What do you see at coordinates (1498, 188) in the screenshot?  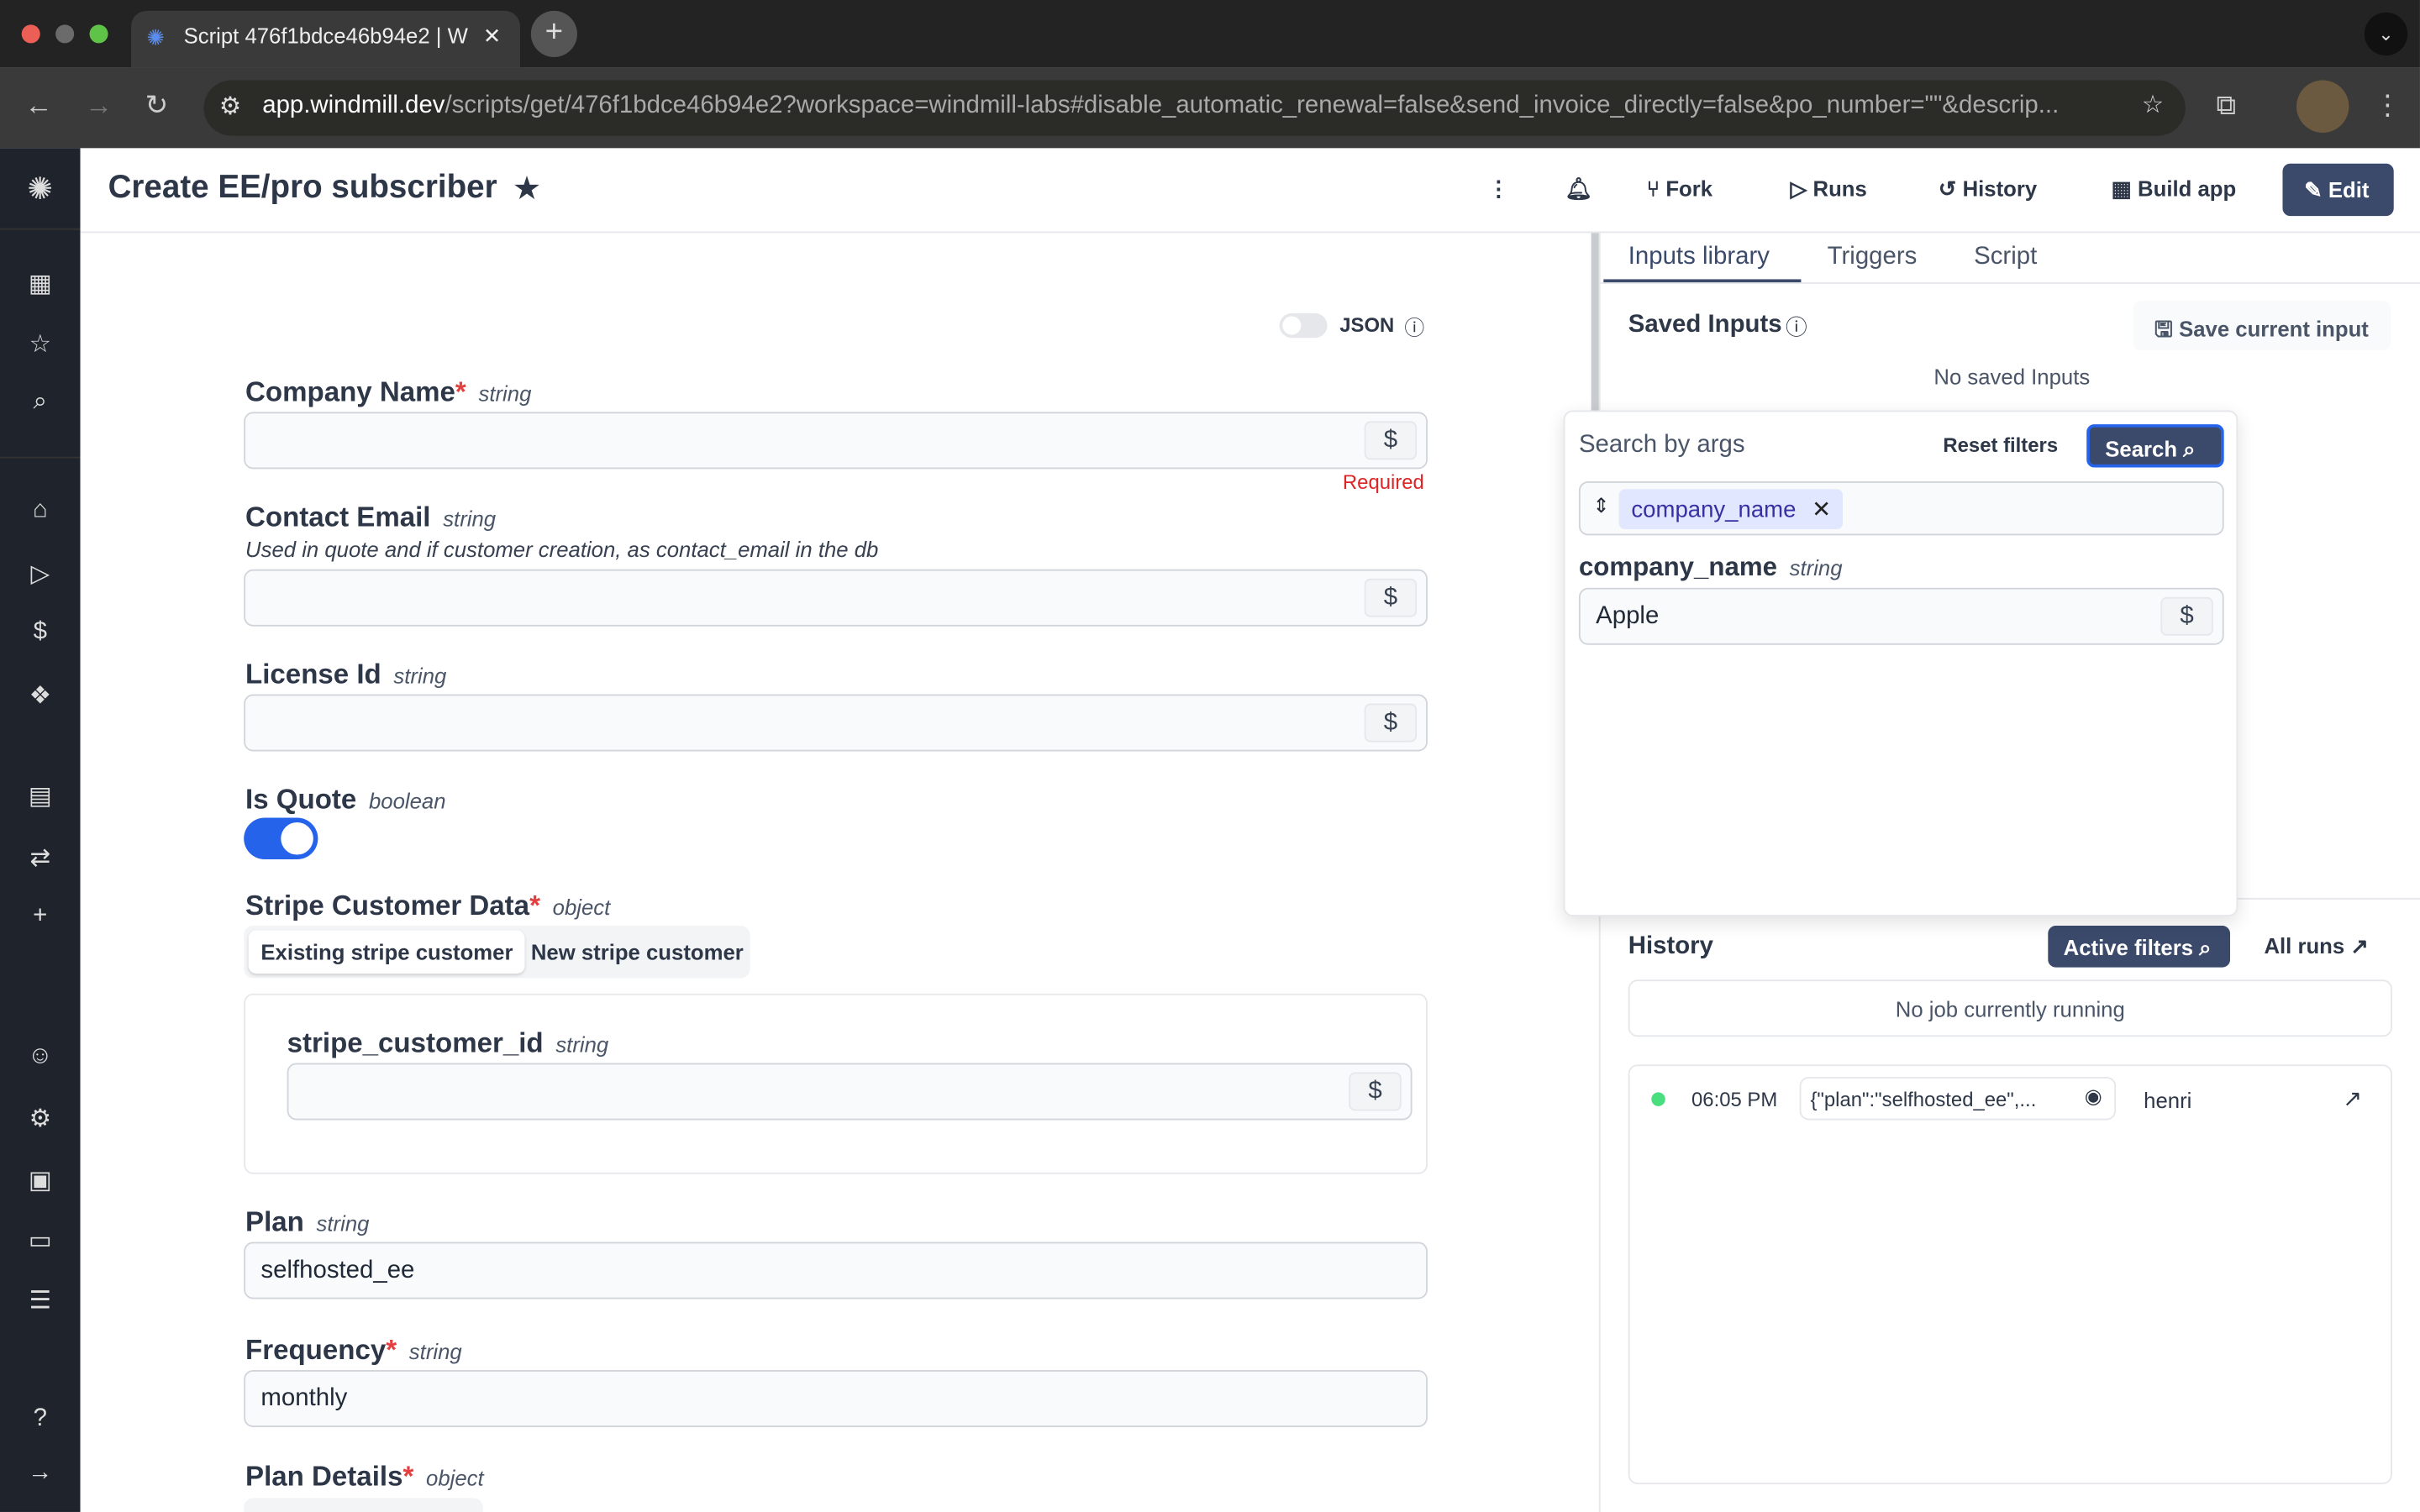 I see `more-options-icon: ⋮` at bounding box center [1498, 188].